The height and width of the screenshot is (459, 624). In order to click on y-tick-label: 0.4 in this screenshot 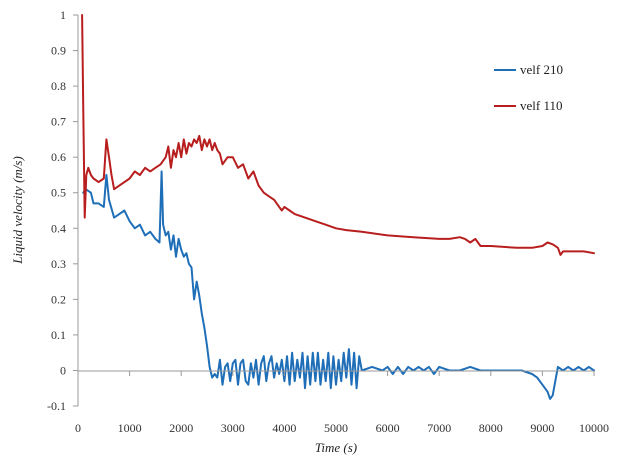, I will do `click(58, 228)`.